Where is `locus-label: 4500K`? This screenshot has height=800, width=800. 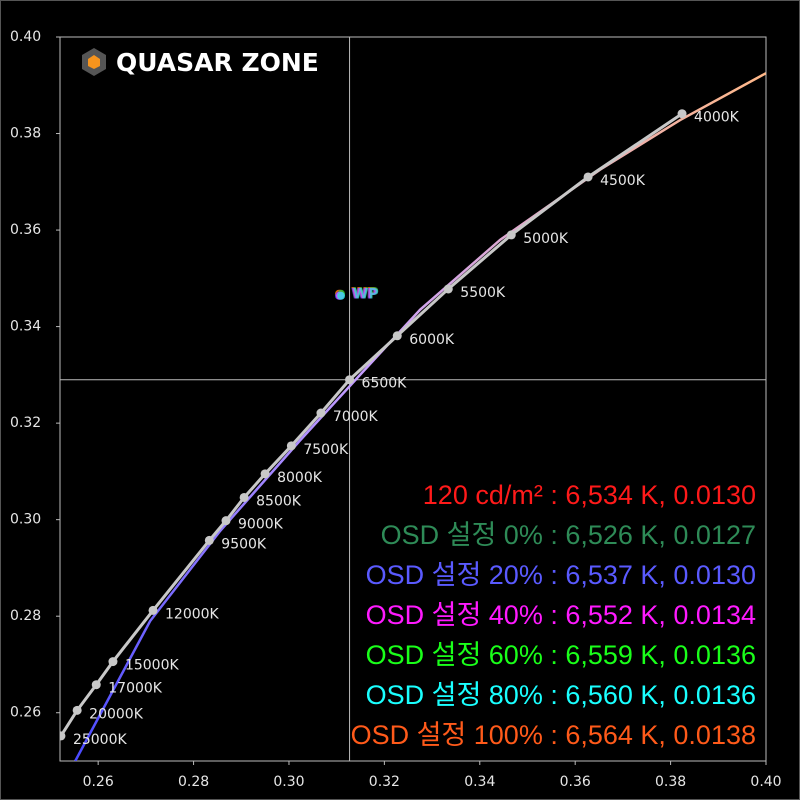 locus-label: 4500K is located at coordinates (623, 181).